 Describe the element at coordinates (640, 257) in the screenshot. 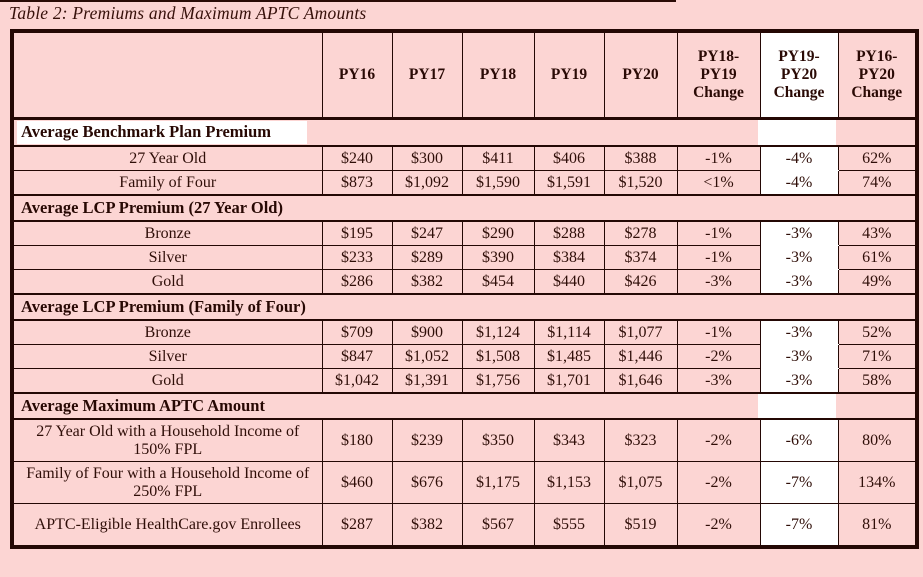

I see `value-cell: $374` at that location.